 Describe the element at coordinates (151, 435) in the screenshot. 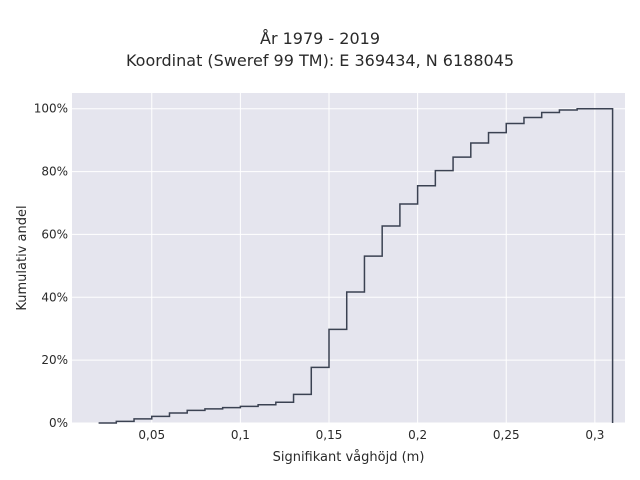

I see `x-tick-label: 0,05` at that location.